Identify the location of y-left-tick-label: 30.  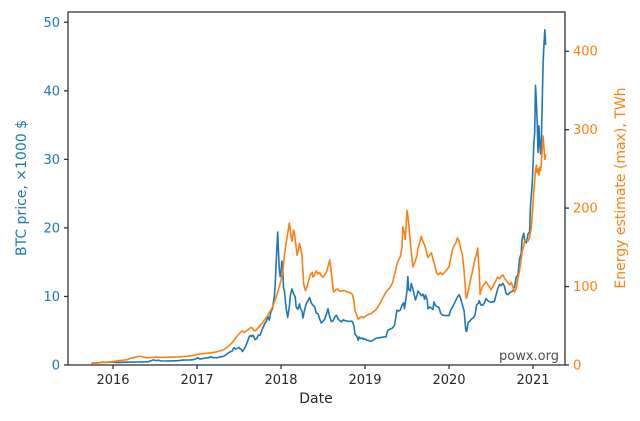
(51, 160).